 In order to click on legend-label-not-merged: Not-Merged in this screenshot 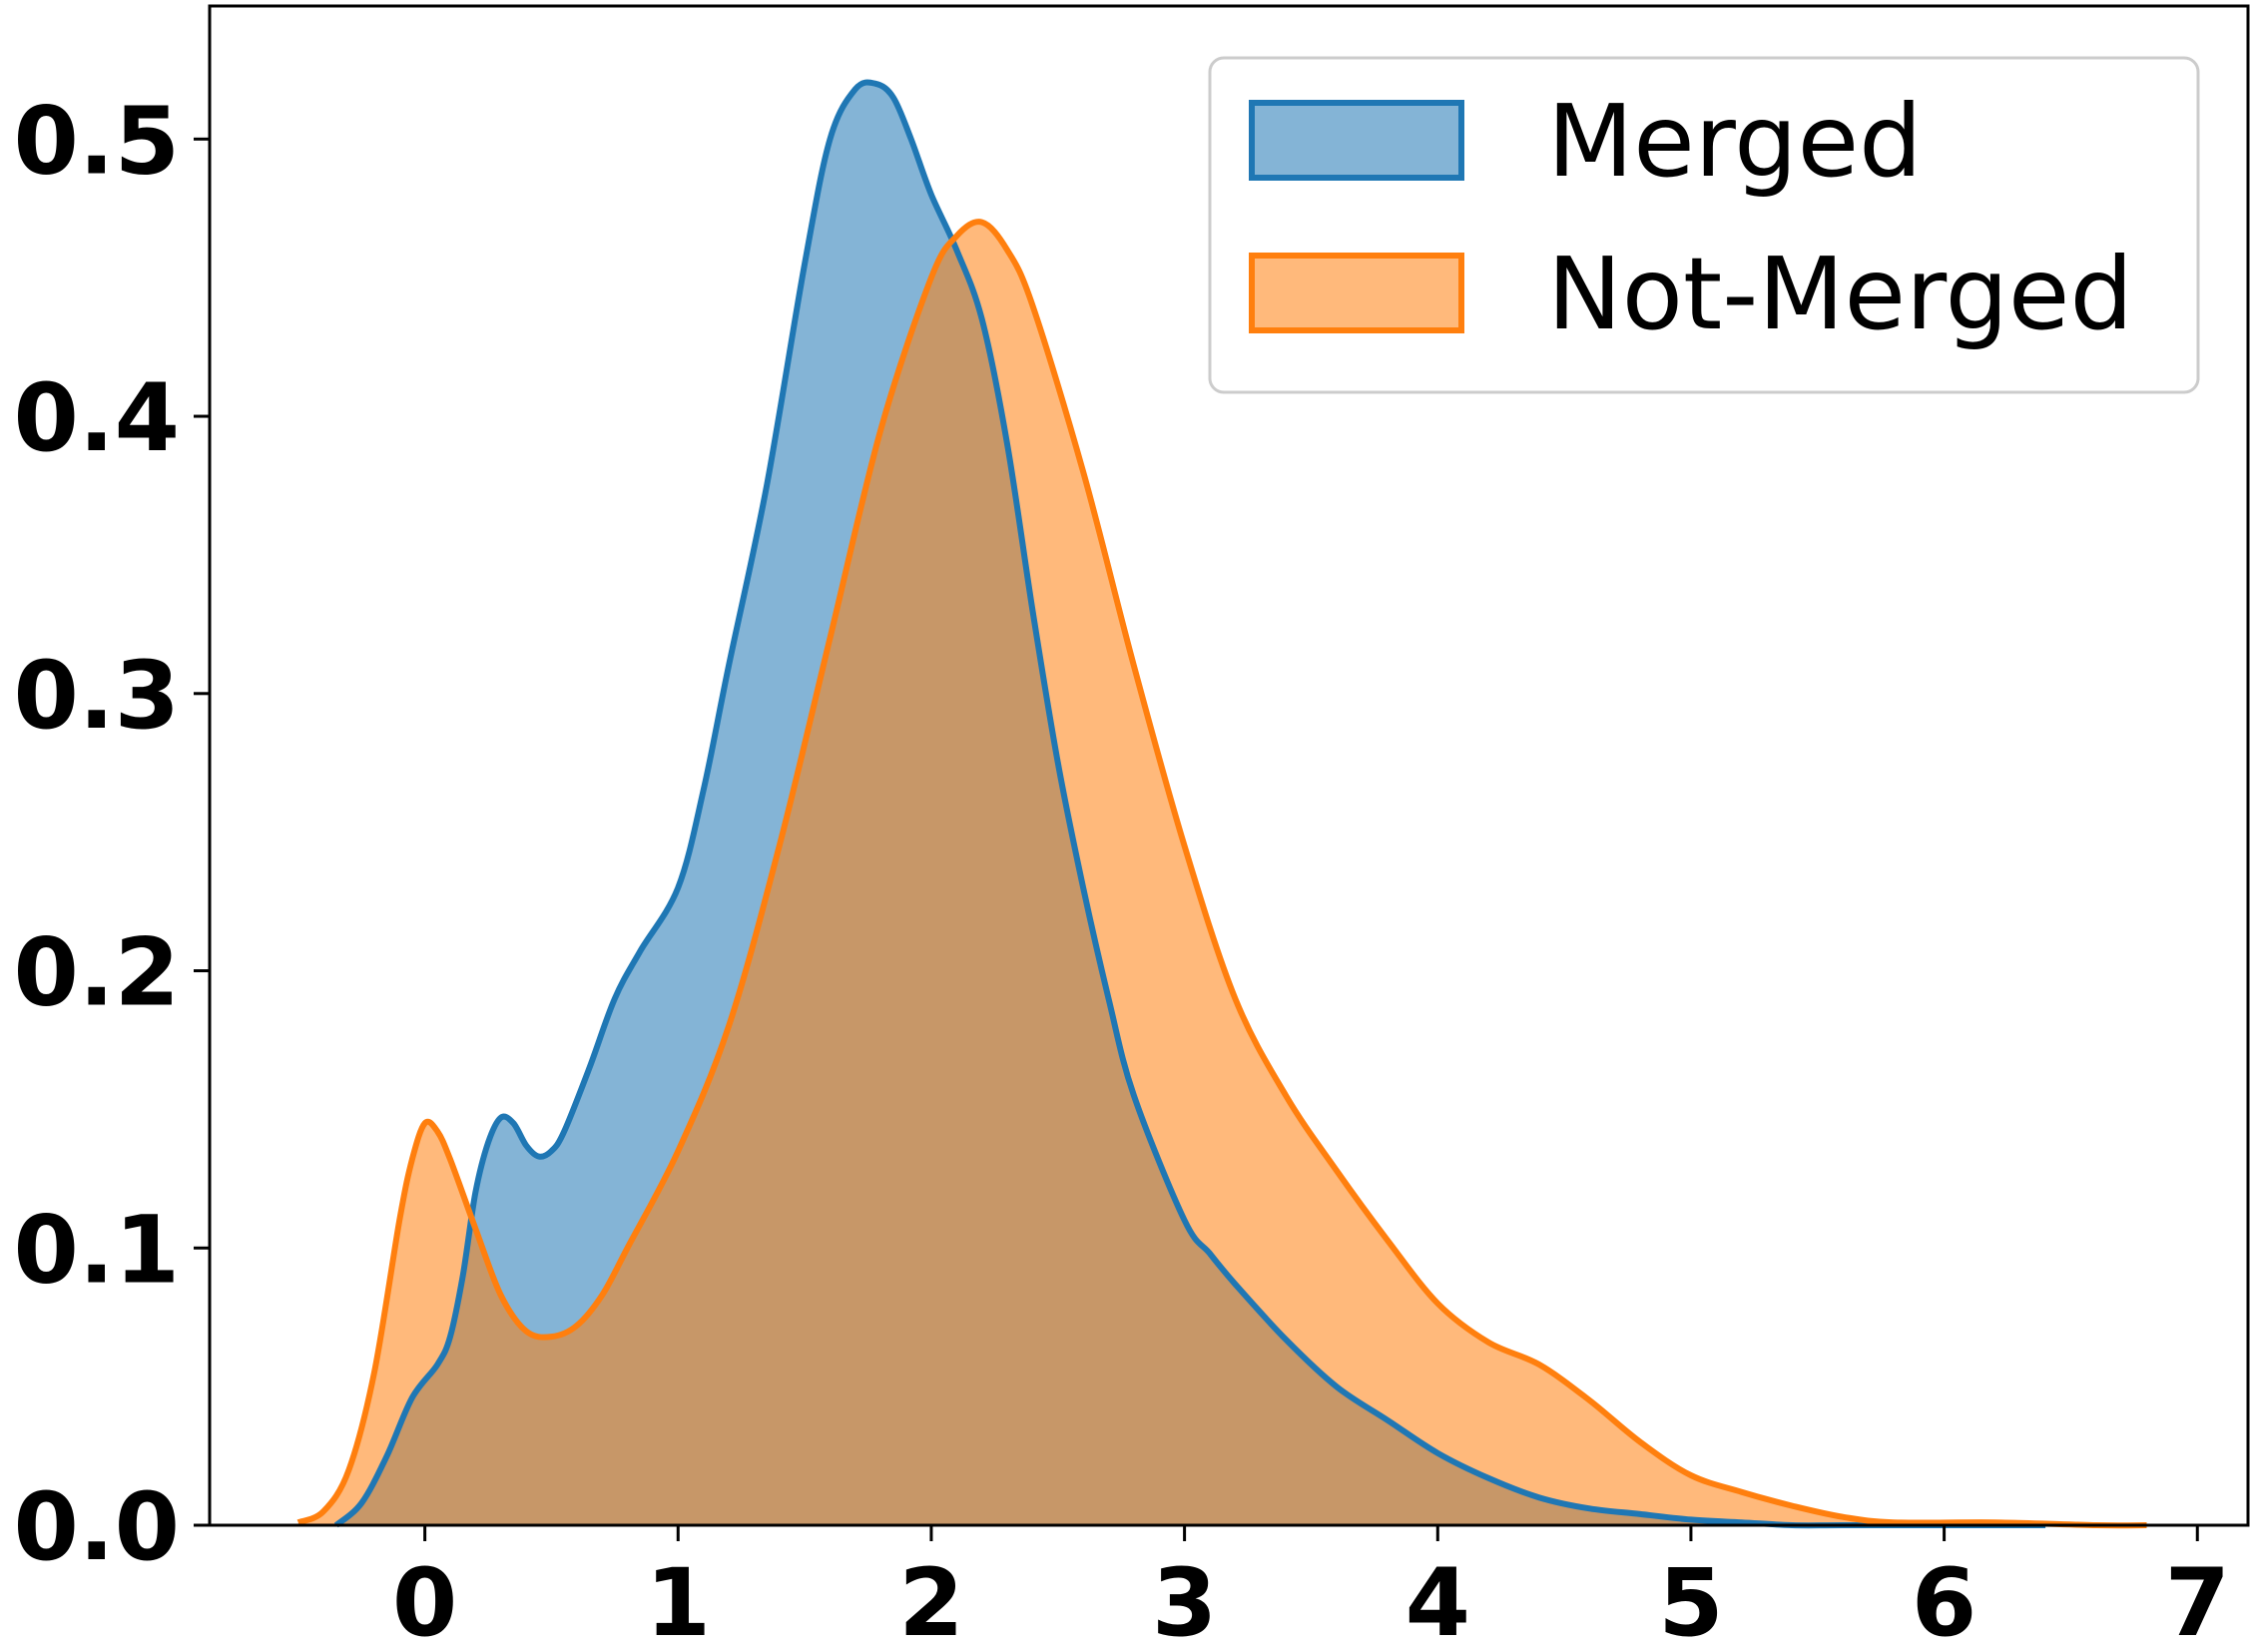, I will do `click(1840, 294)`.